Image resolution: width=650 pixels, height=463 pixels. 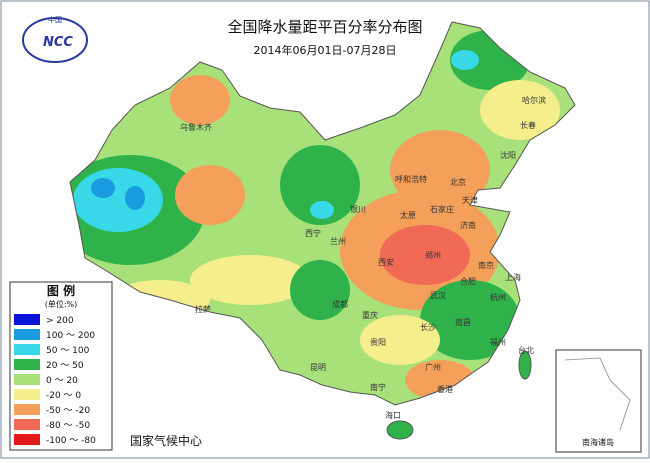 I want to click on city: 哈尔滨, so click(x=534, y=100).